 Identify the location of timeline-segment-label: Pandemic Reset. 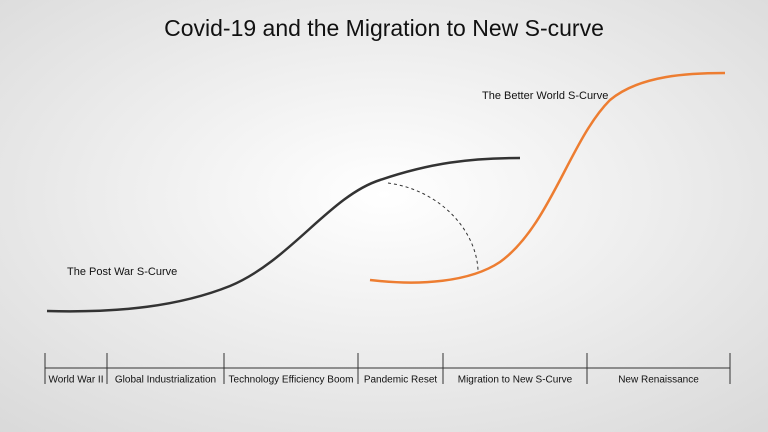
(401, 380).